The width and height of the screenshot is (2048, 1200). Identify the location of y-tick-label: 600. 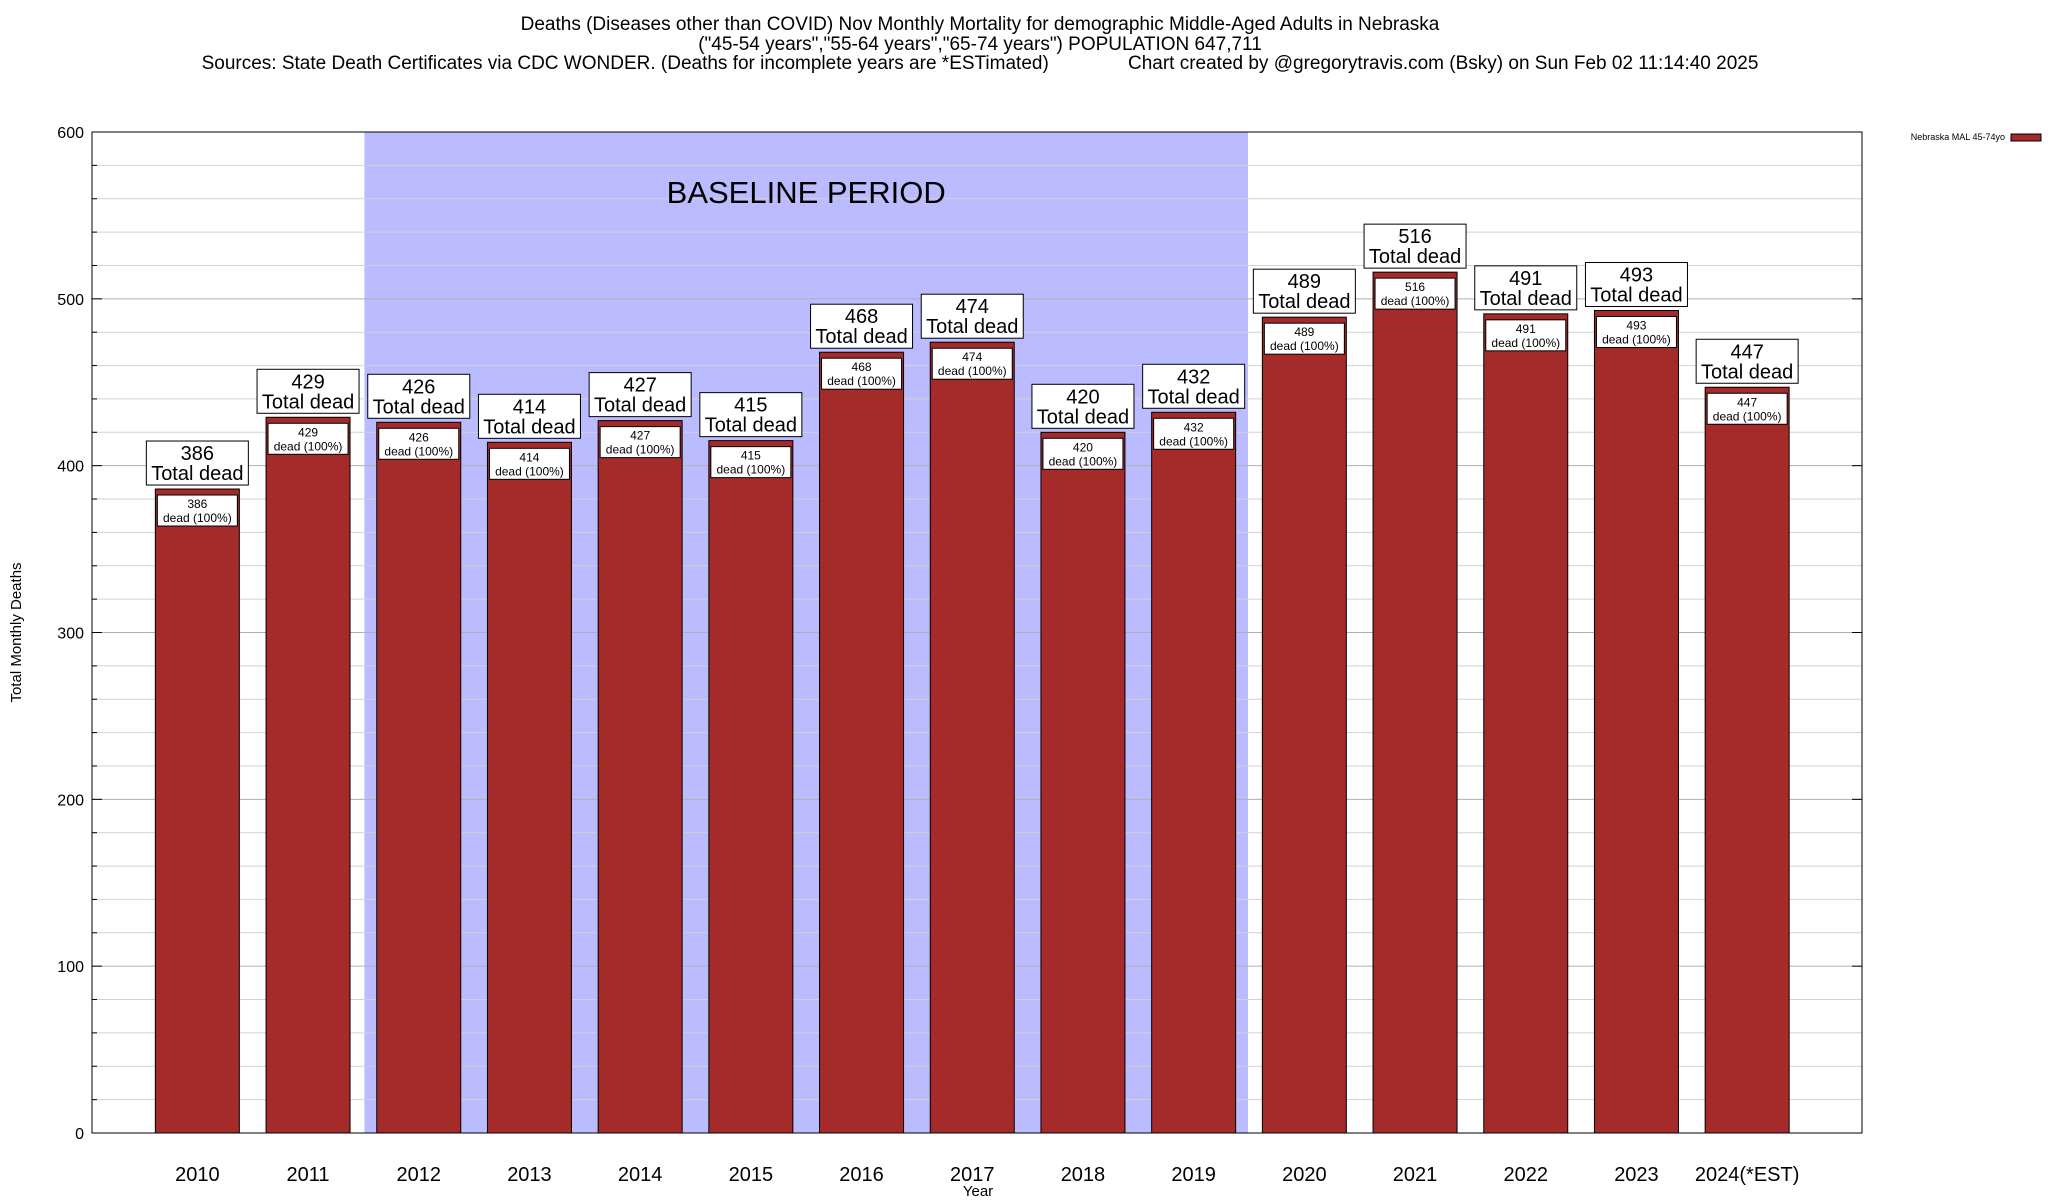
(70, 133).